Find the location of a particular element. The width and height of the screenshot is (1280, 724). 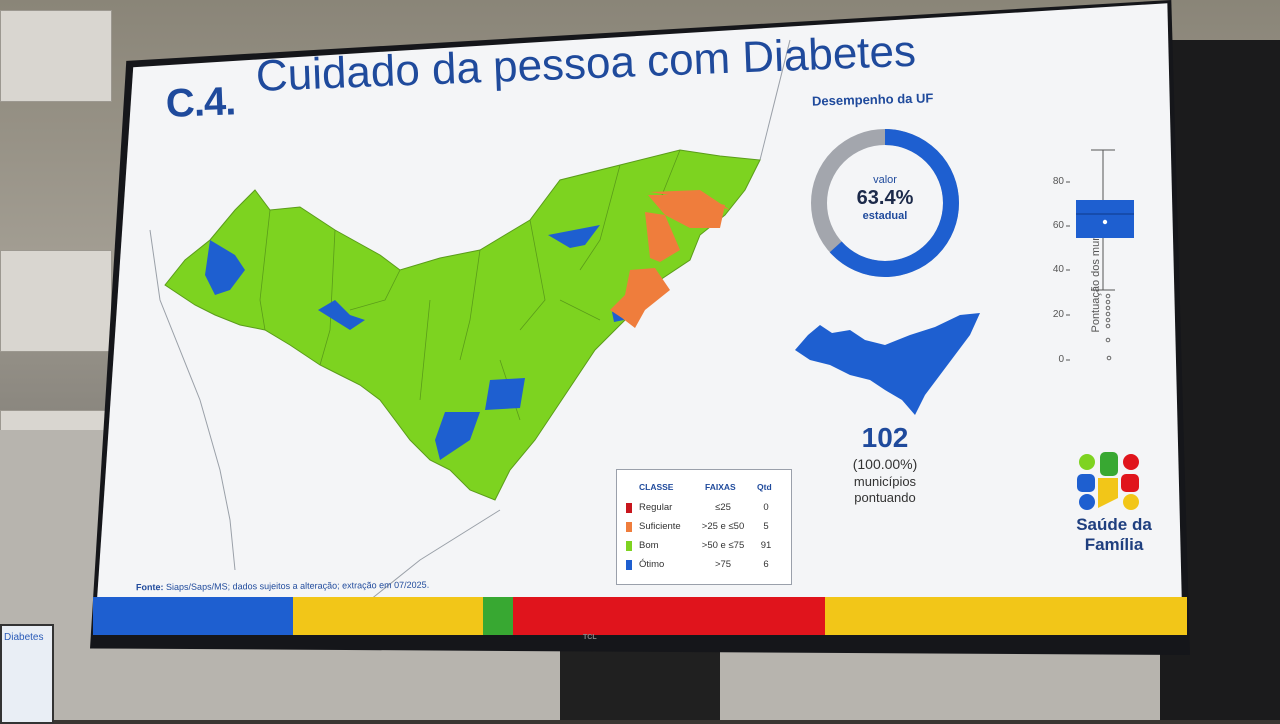

legend-row: Ótimo >75 6 is located at coordinates (704, 565).